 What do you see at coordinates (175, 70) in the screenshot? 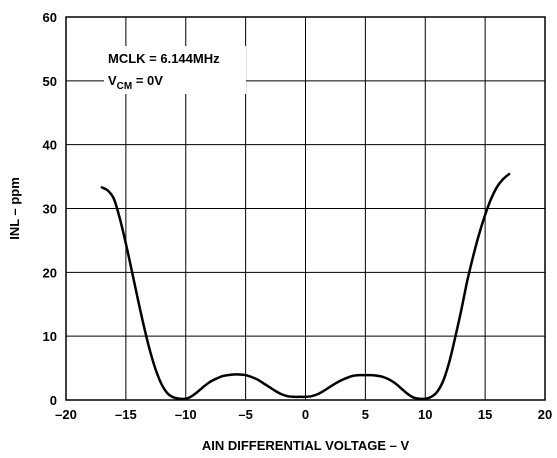
I see `annotation-box` at bounding box center [175, 70].